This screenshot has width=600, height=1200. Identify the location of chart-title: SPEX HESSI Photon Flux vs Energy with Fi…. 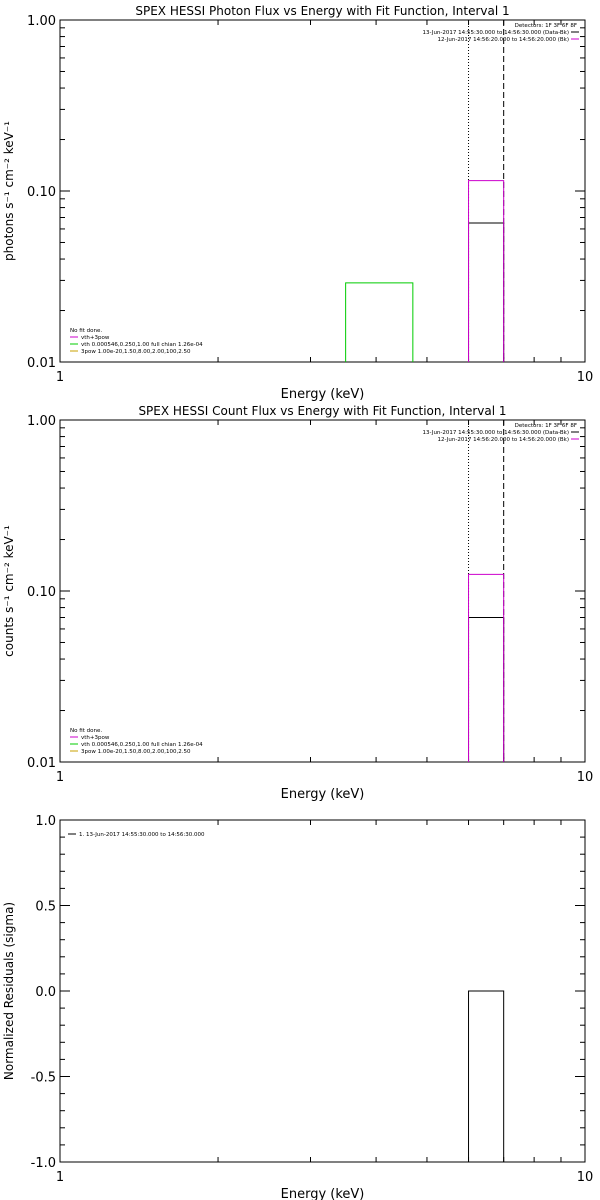
(322, 11).